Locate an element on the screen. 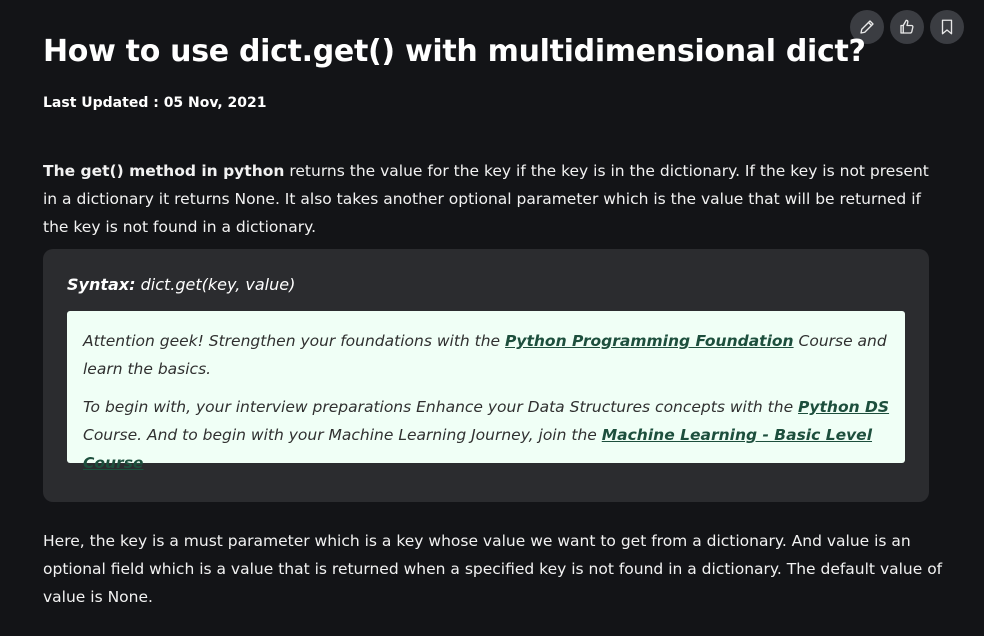 The image size is (984, 636). like-button is located at coordinates (907, 27).